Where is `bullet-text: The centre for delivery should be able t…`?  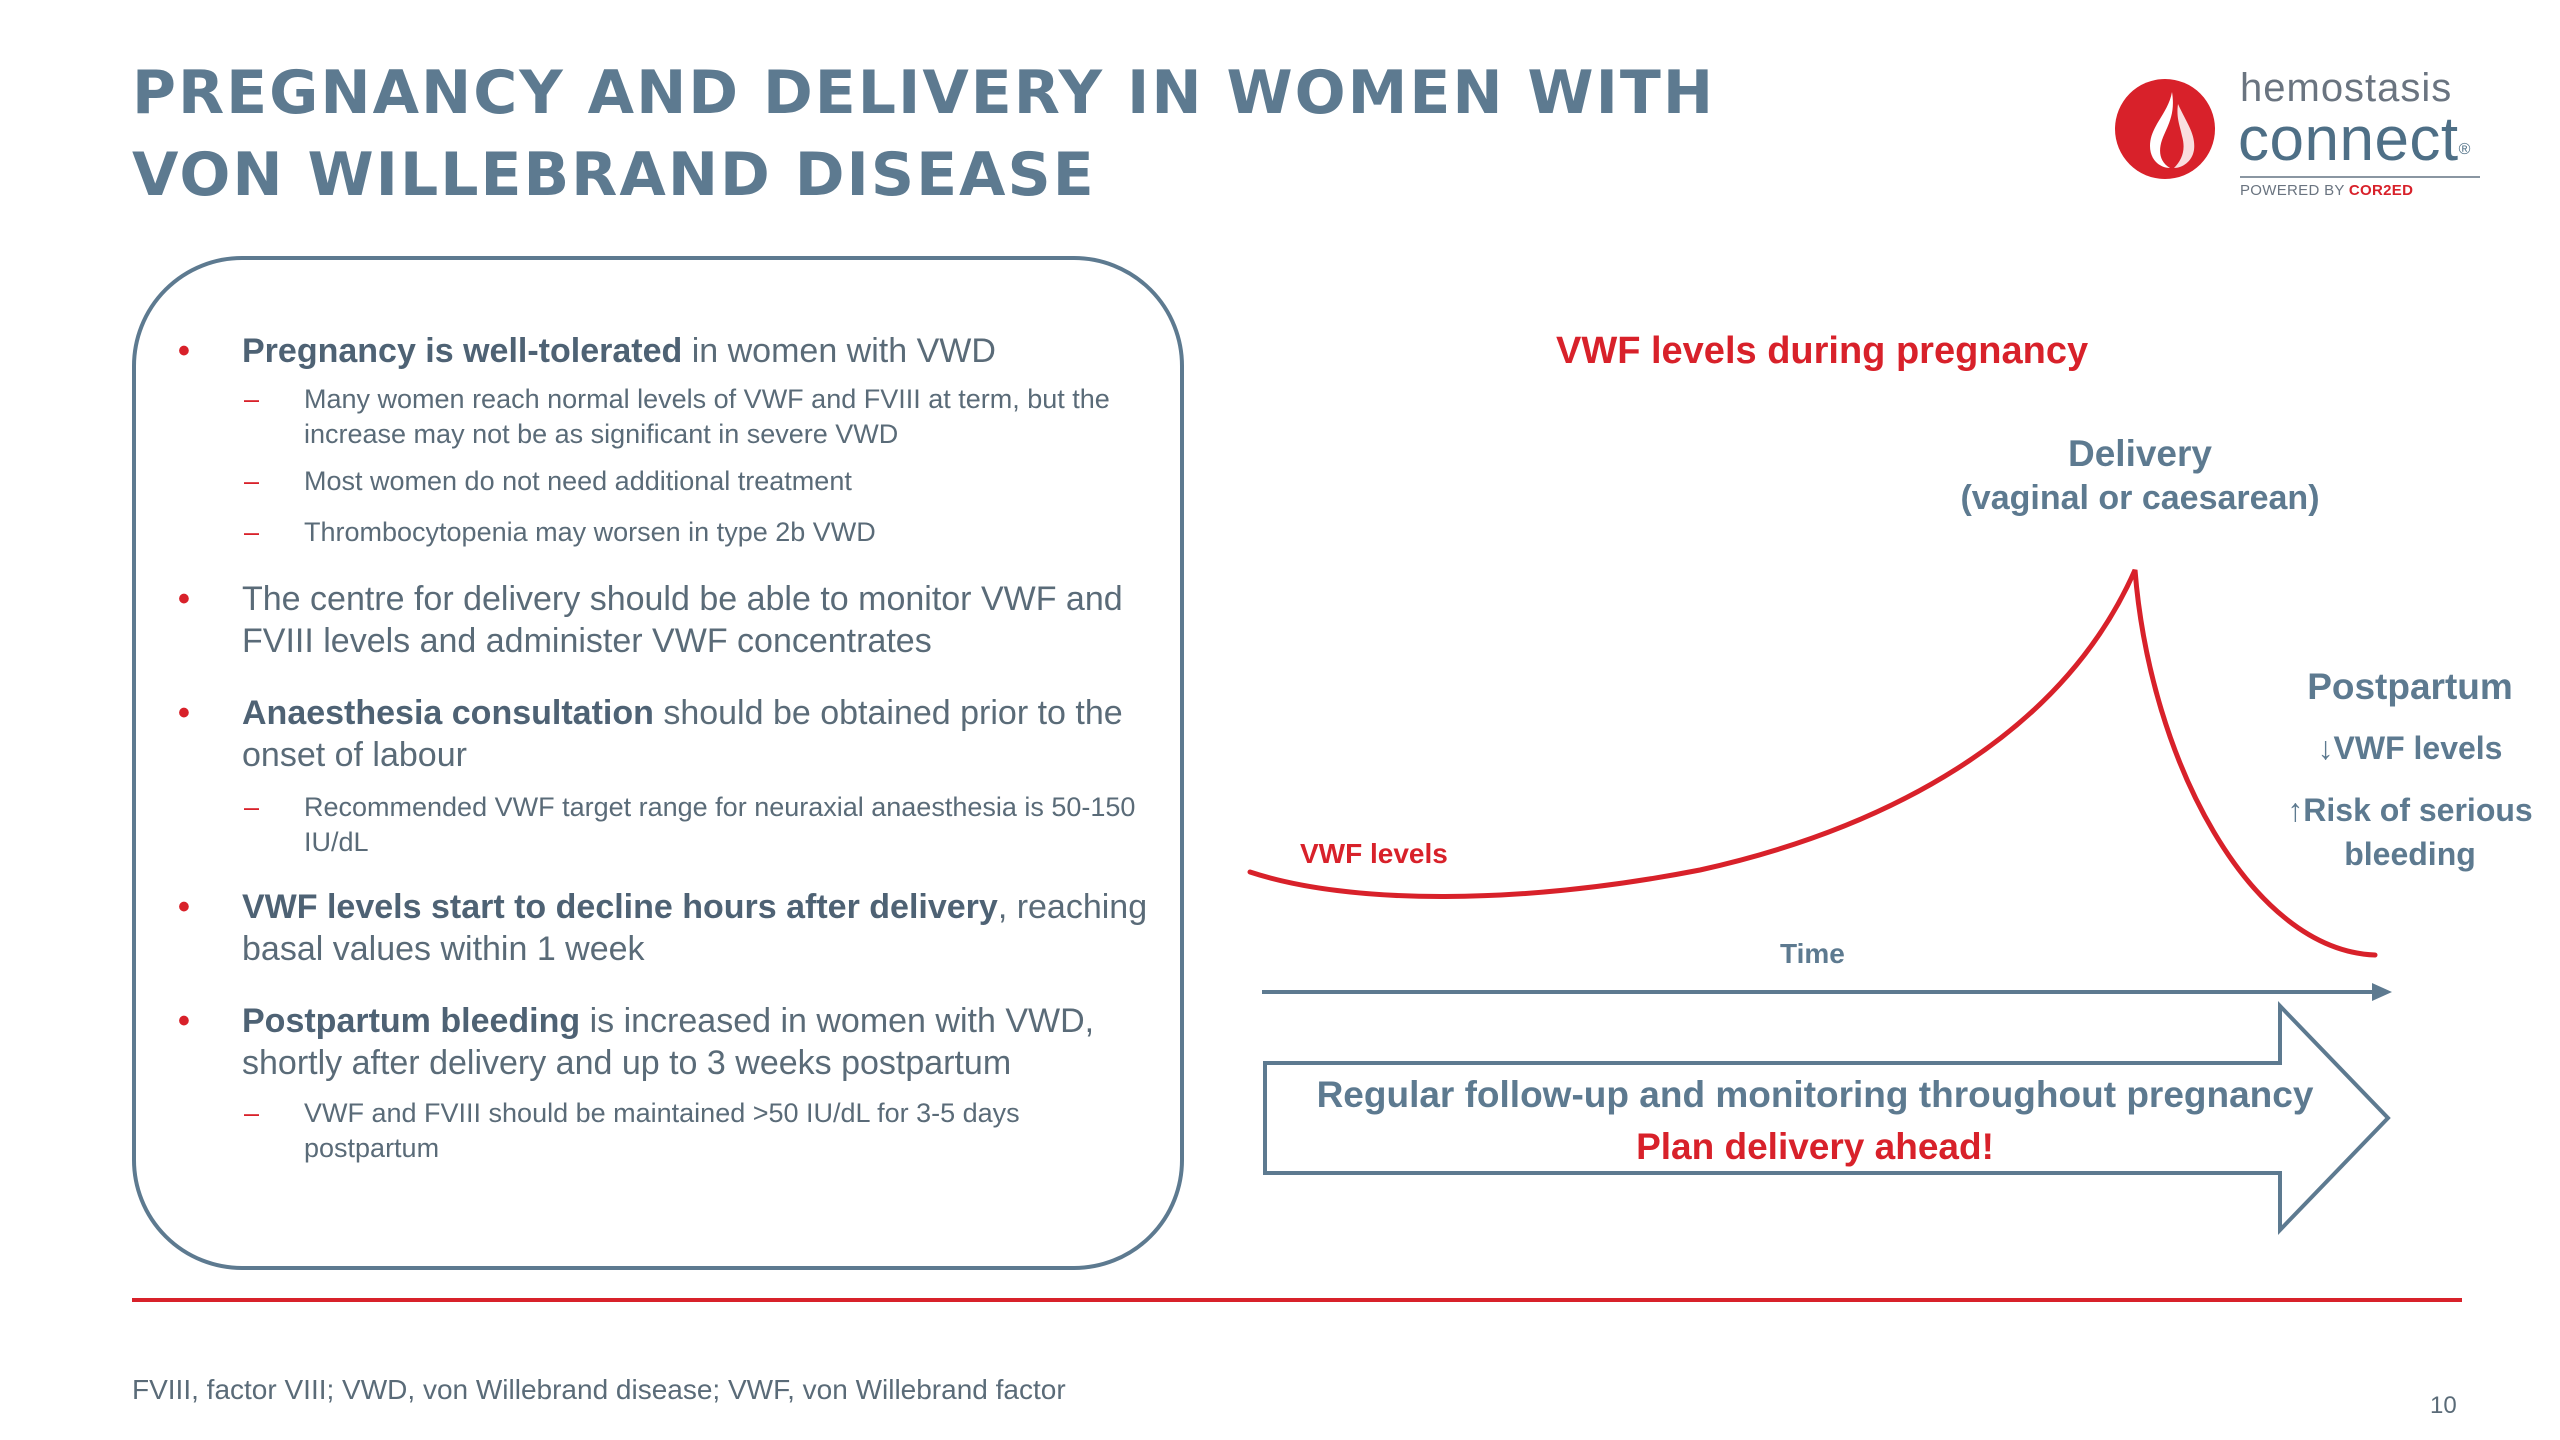
bullet-text: The centre for delivery should be able t… is located at coordinates (682, 620).